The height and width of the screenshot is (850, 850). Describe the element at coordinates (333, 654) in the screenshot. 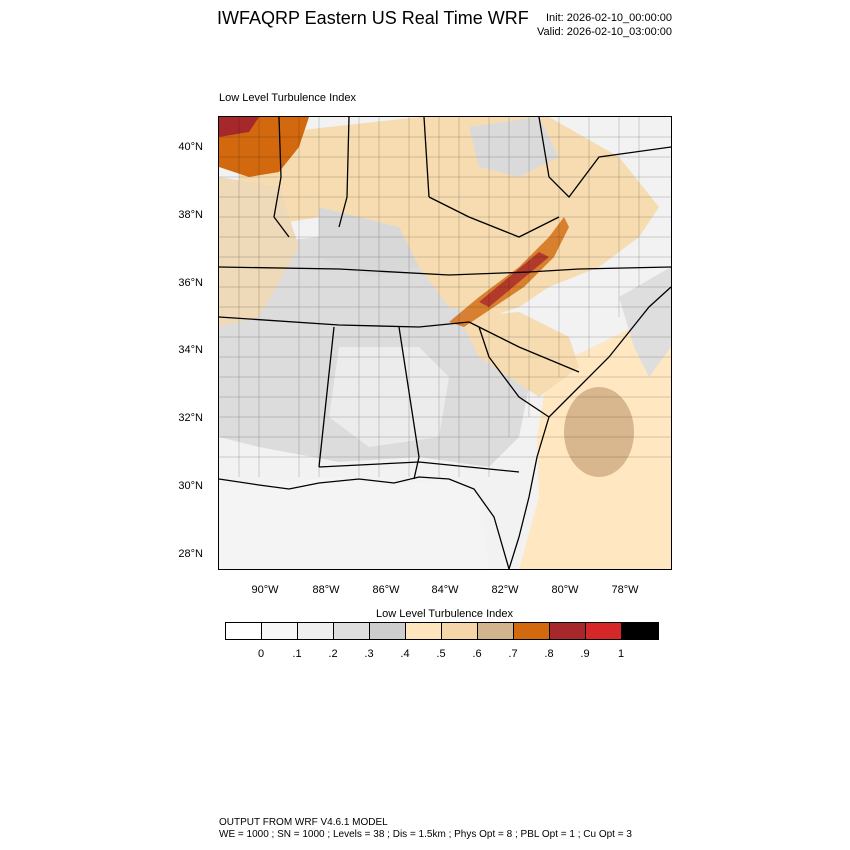

I see `colorbar-label: .2` at that location.